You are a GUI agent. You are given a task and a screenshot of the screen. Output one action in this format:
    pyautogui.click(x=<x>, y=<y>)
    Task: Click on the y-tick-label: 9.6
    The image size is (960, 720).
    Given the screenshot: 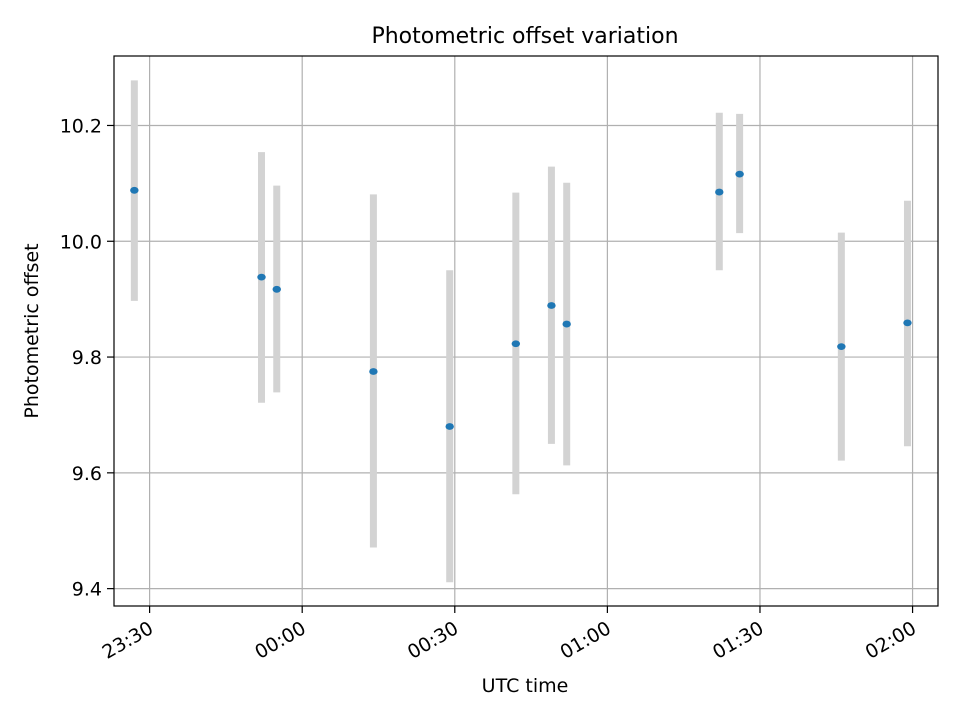 What is the action you would take?
    pyautogui.click(x=87, y=474)
    